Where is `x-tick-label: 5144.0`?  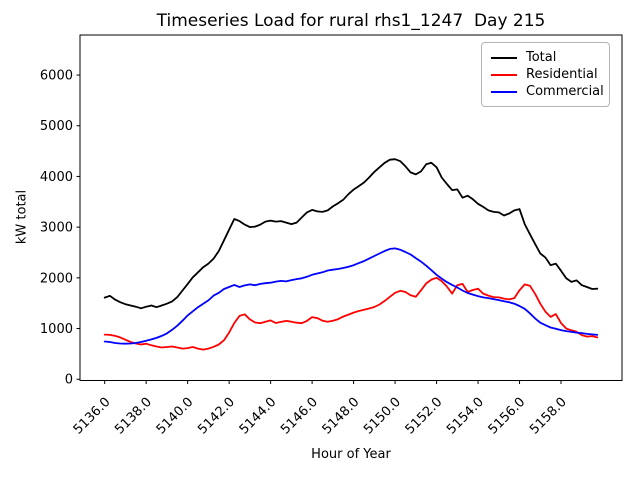 x-tick-label: 5144.0 is located at coordinates (258, 416).